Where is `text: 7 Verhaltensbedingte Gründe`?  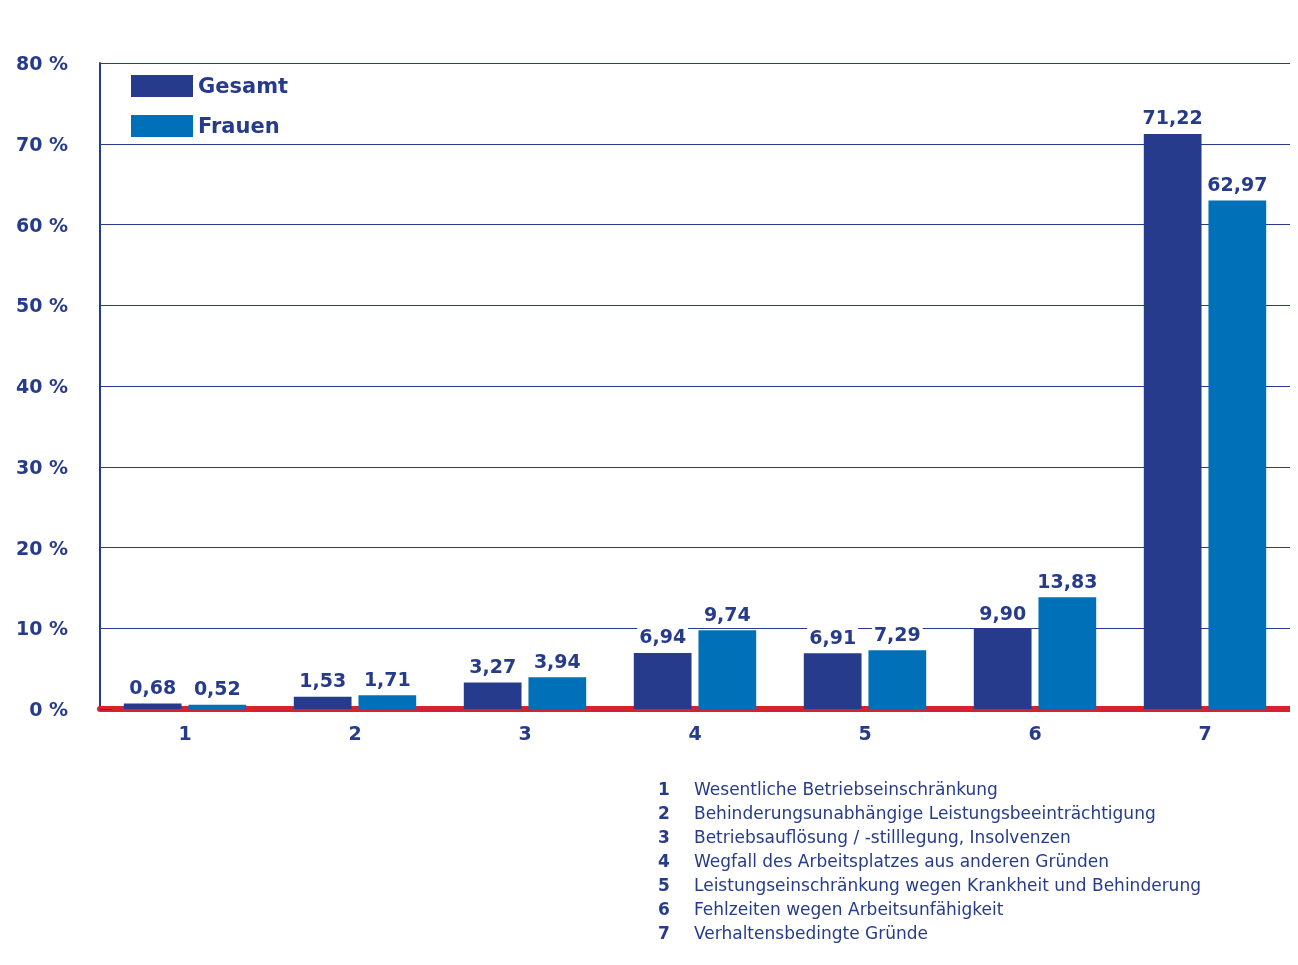 text: 7 Verhaltensbedingte Gründe is located at coordinates (793, 932).